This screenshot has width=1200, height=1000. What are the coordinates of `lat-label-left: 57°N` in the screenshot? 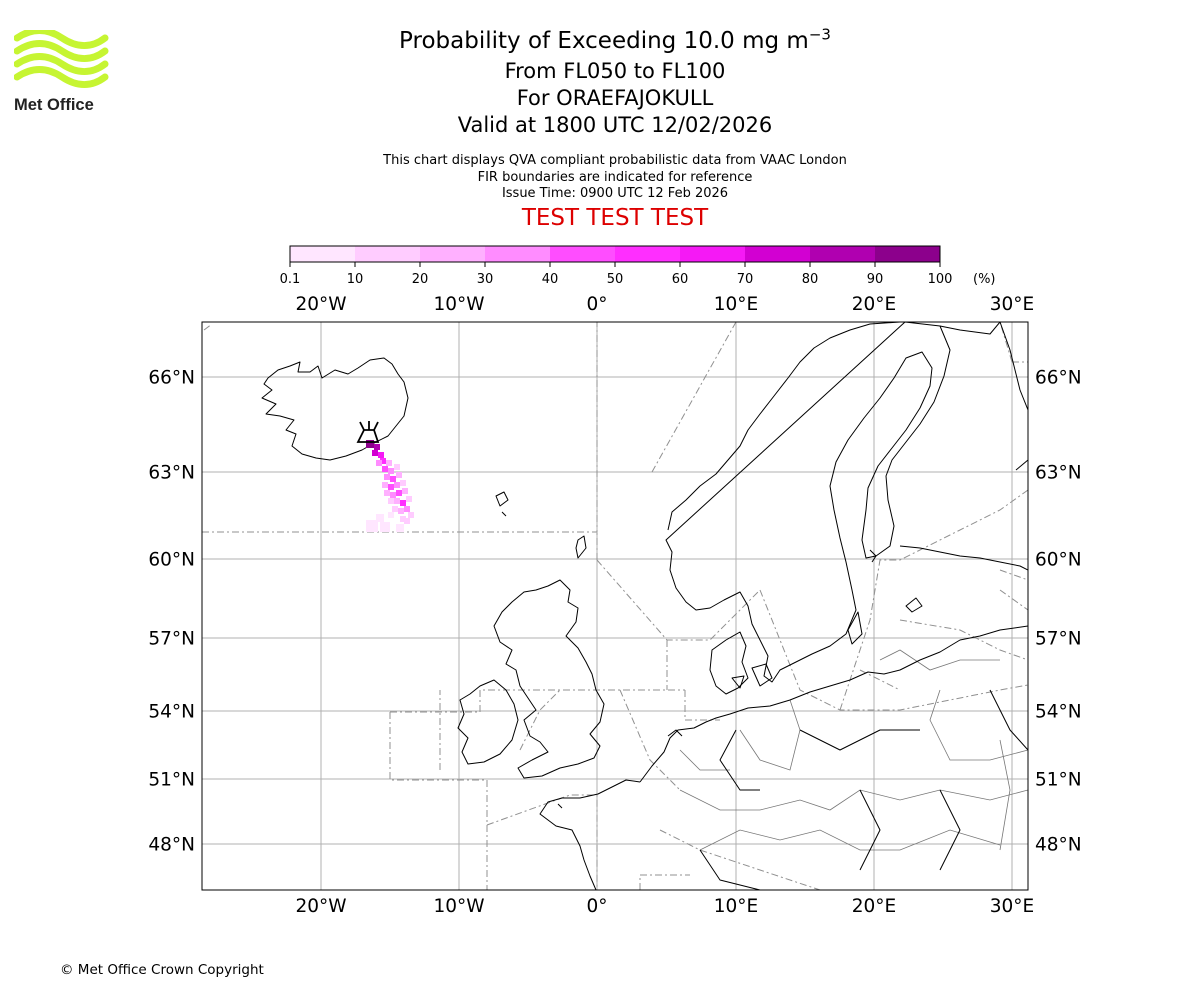 It's located at (171, 639).